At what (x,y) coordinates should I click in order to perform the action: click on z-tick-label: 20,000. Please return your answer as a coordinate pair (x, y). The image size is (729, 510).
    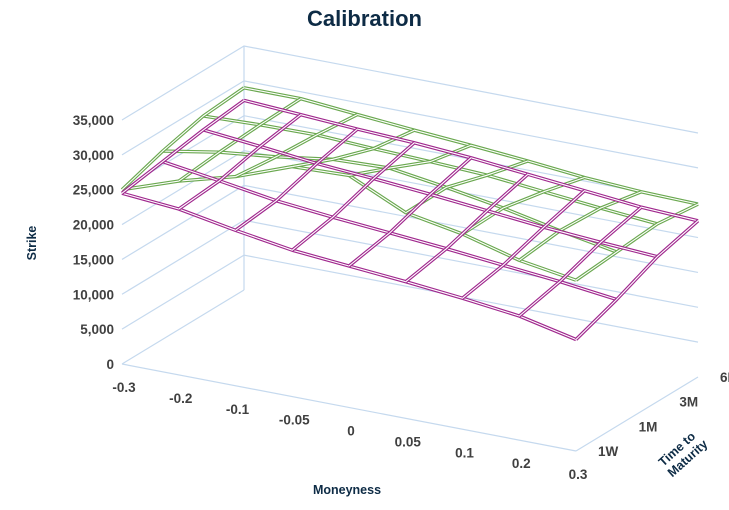
    Looking at the image, I should click on (93, 225).